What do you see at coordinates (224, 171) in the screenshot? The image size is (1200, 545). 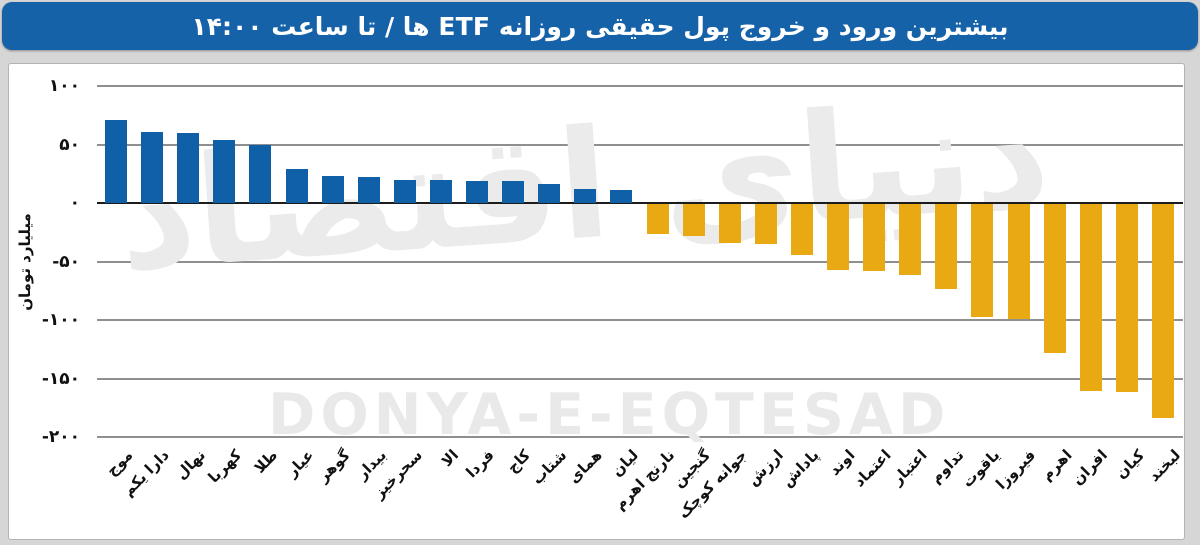 I see `bar-4-inflow` at bounding box center [224, 171].